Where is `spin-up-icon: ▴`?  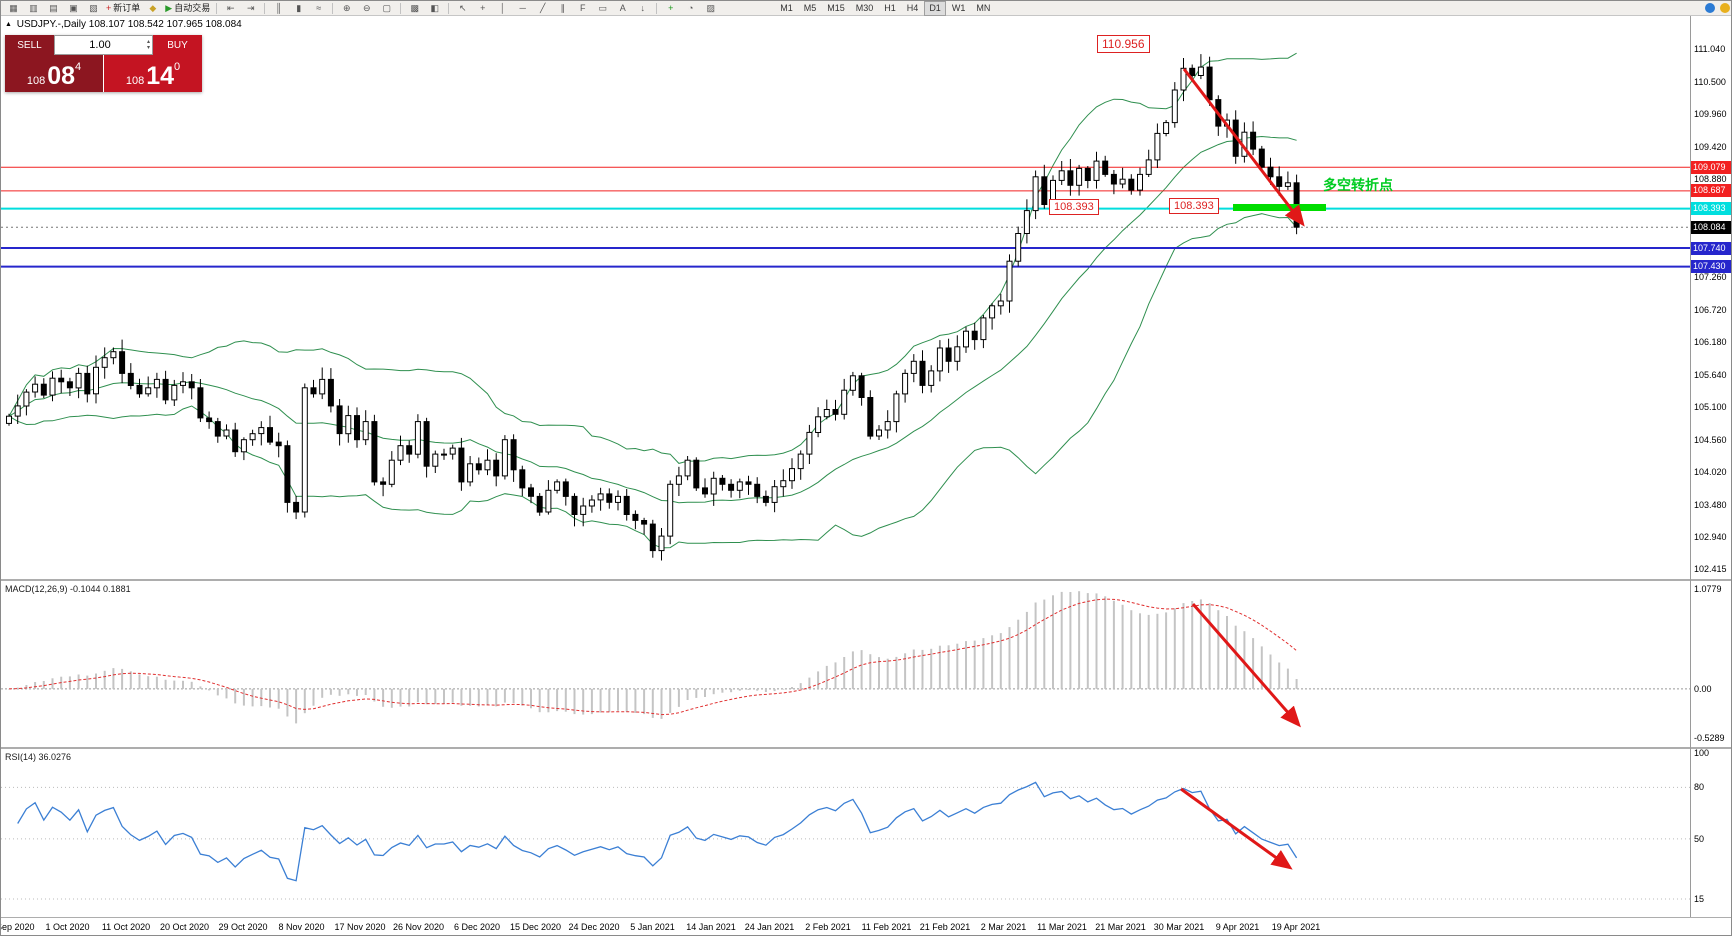
spin-up-icon: ▴ is located at coordinates (148, 42).